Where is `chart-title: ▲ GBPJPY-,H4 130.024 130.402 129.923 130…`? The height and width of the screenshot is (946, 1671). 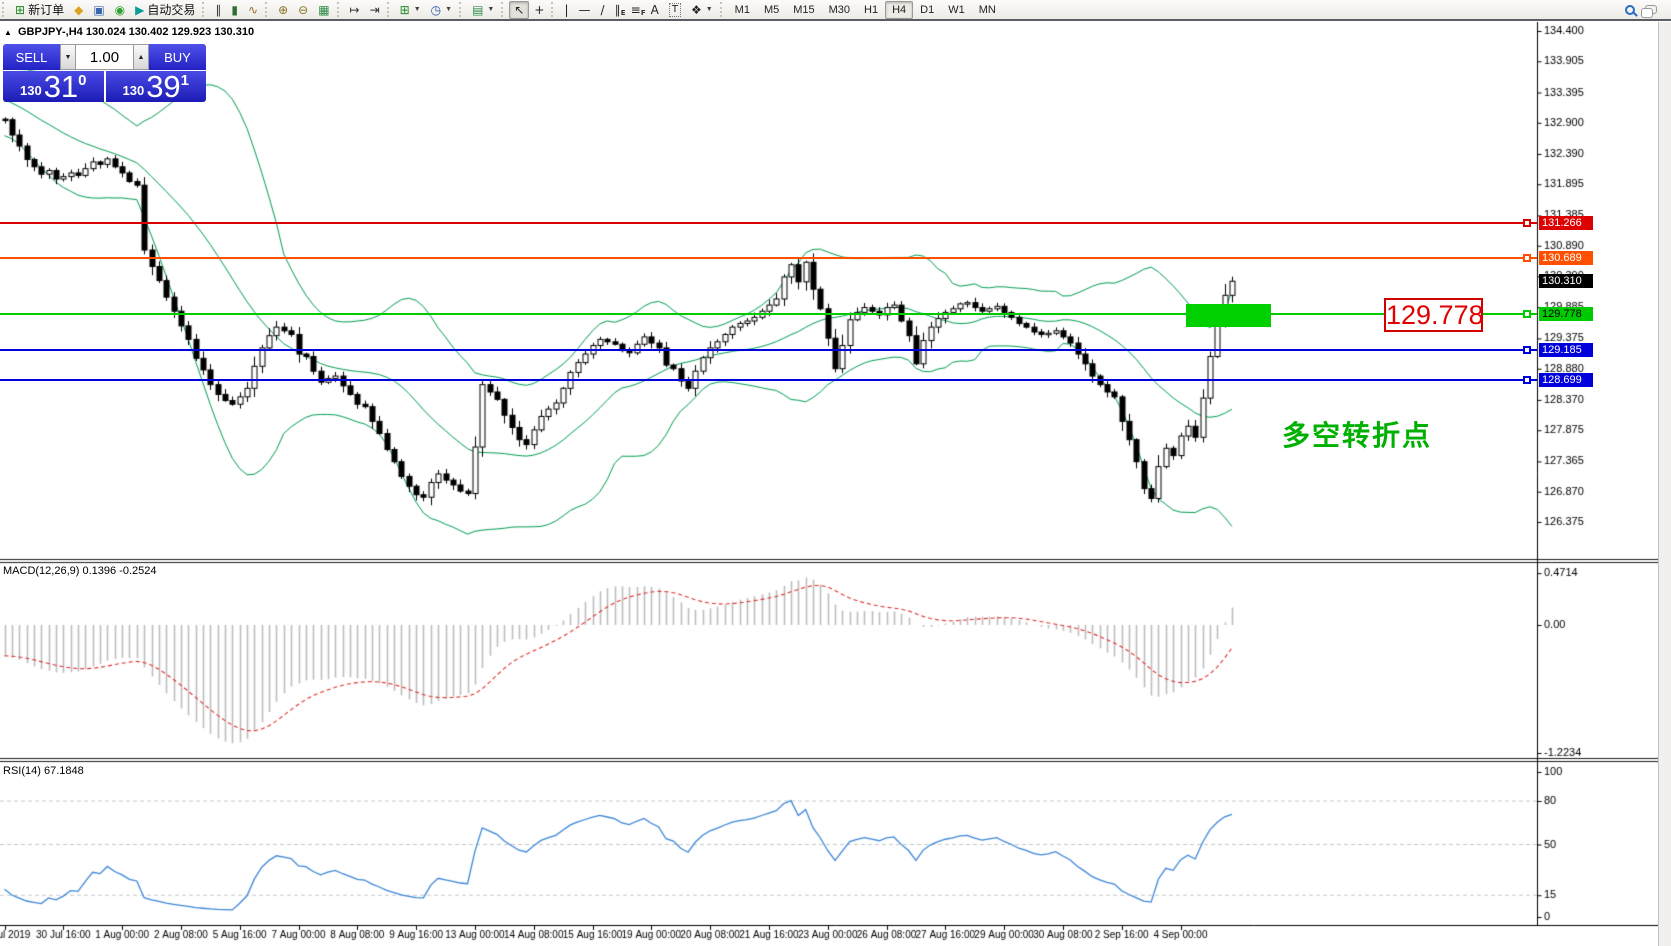 chart-title: ▲ GBPJPY-,H4 130.024 130.402 129.923 130… is located at coordinates (129, 32).